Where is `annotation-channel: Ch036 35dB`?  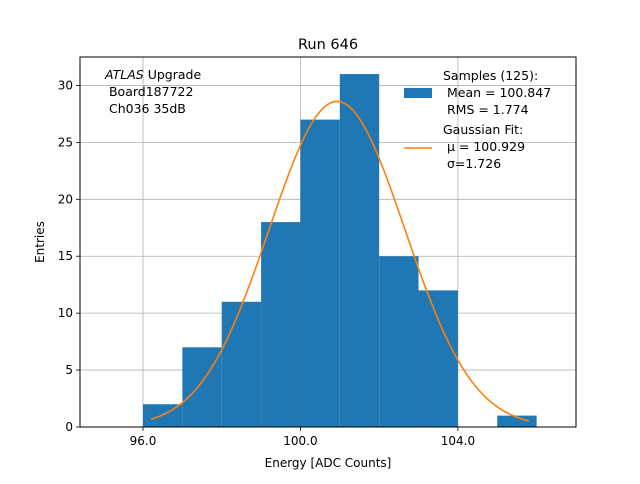
annotation-channel: Ch036 35dB is located at coordinates (145, 108).